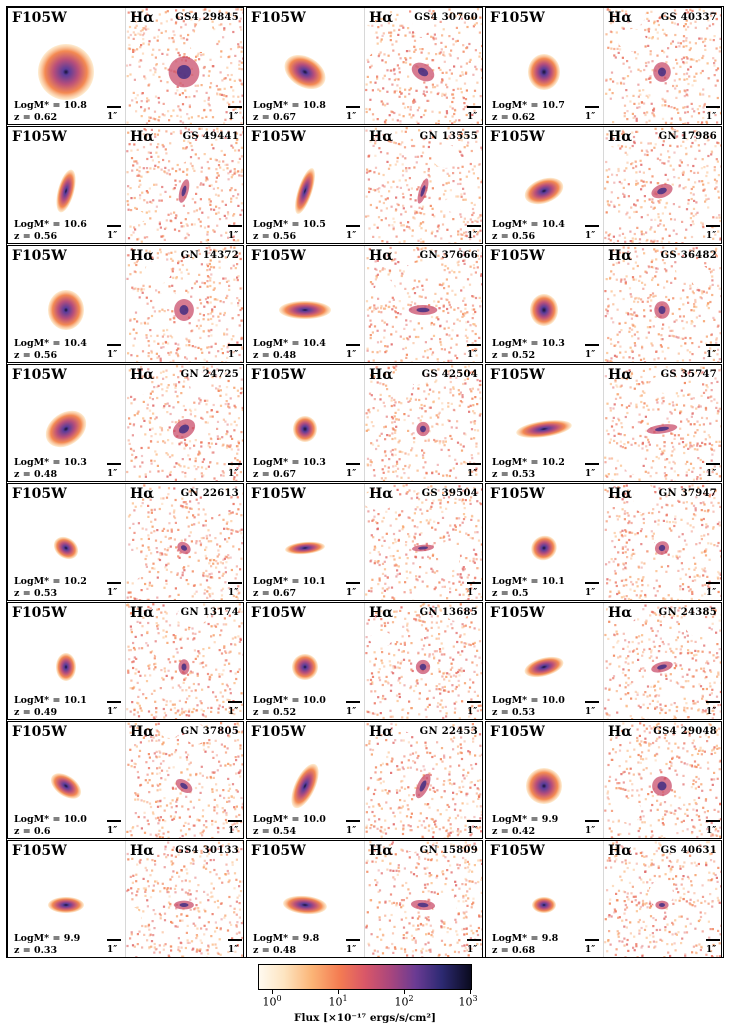 This screenshot has width=731, height=1034. I want to click on stellar-mass-label: LogM* = 10.5, so click(289, 224).